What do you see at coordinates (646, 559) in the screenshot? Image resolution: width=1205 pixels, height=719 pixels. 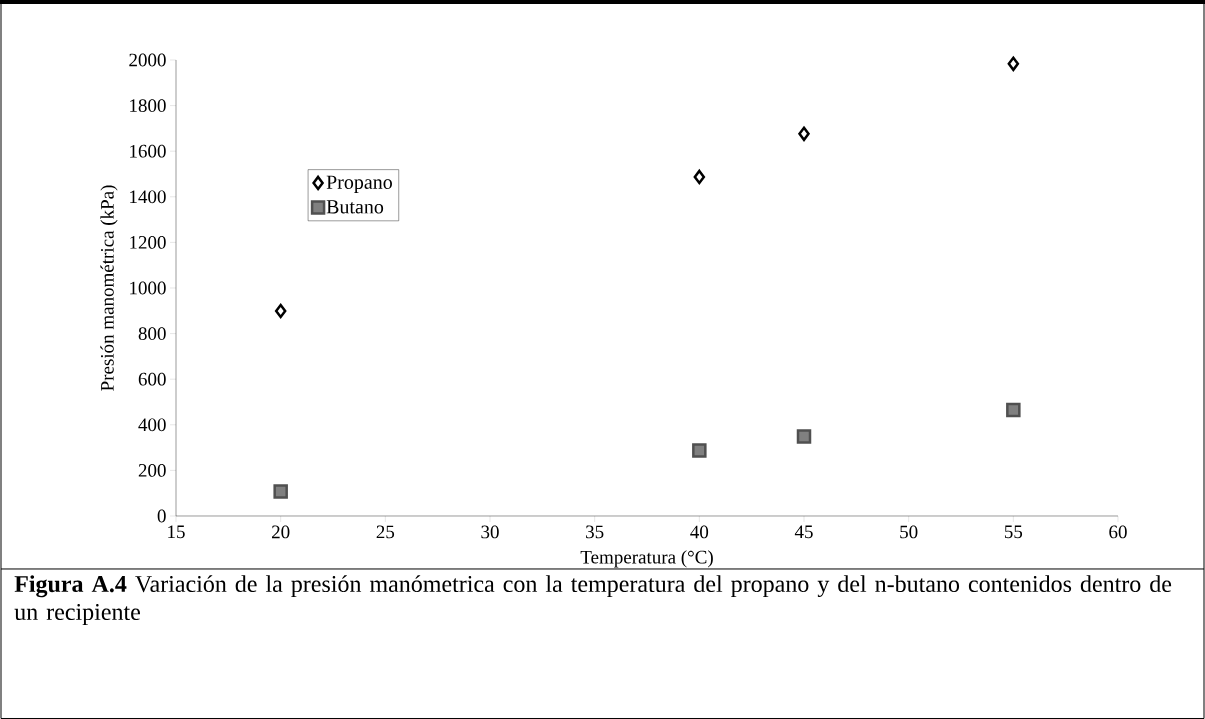 I see `x-axis-title: Temperatura (°C)` at bounding box center [646, 559].